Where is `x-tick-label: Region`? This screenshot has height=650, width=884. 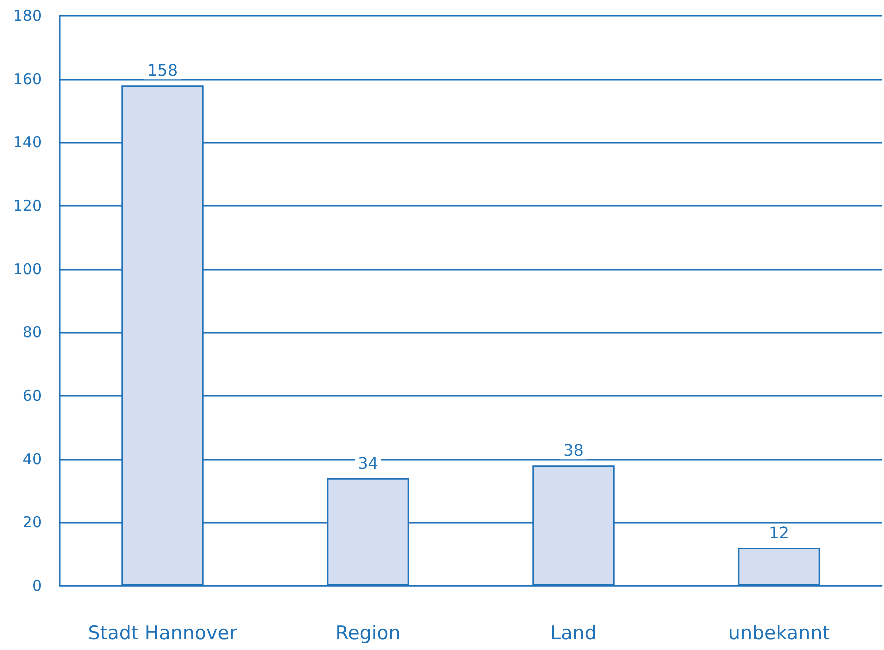
x-tick-label: Region is located at coordinates (368, 633).